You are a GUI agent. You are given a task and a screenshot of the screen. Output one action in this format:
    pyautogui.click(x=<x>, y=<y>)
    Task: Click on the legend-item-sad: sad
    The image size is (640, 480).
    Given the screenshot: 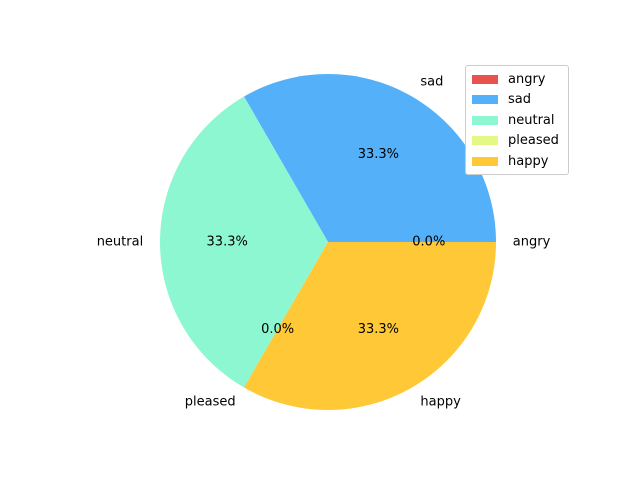 What is the action you would take?
    pyautogui.click(x=517, y=100)
    